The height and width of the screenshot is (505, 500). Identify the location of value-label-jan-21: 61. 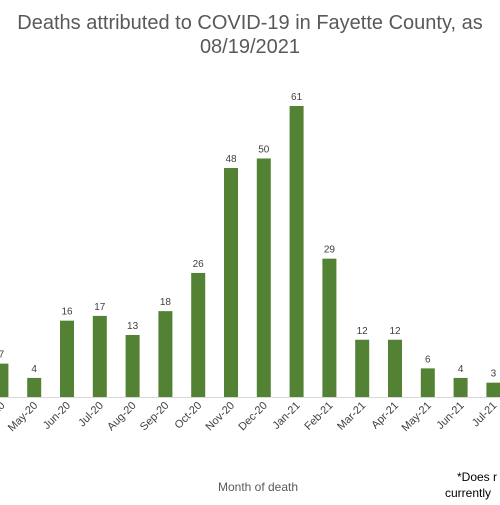
(297, 97).